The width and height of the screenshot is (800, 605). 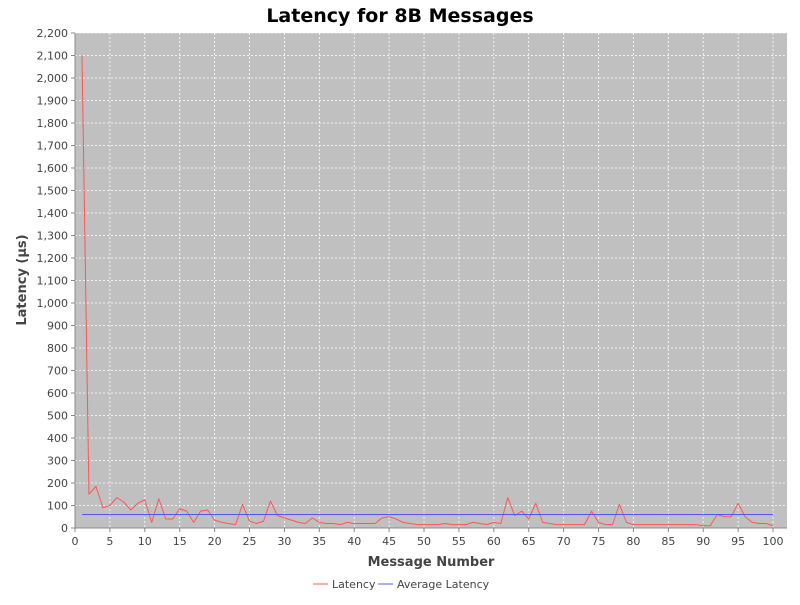 What do you see at coordinates (180, 541) in the screenshot?
I see `x-tick-label: 15` at bounding box center [180, 541].